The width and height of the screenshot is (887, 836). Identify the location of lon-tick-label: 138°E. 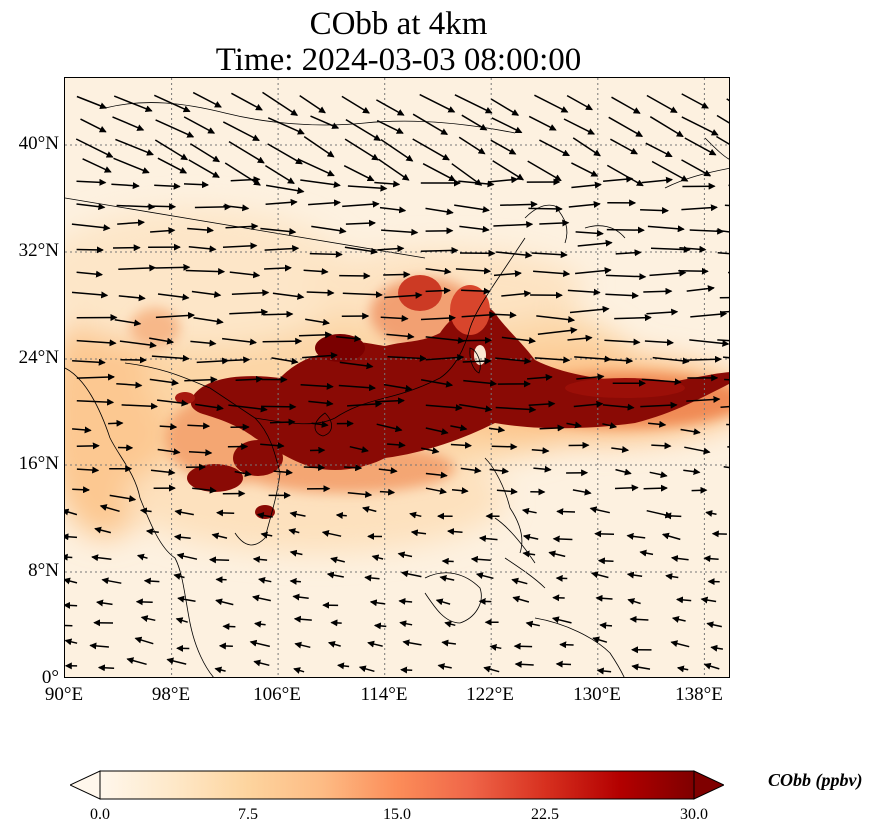
(699, 694).